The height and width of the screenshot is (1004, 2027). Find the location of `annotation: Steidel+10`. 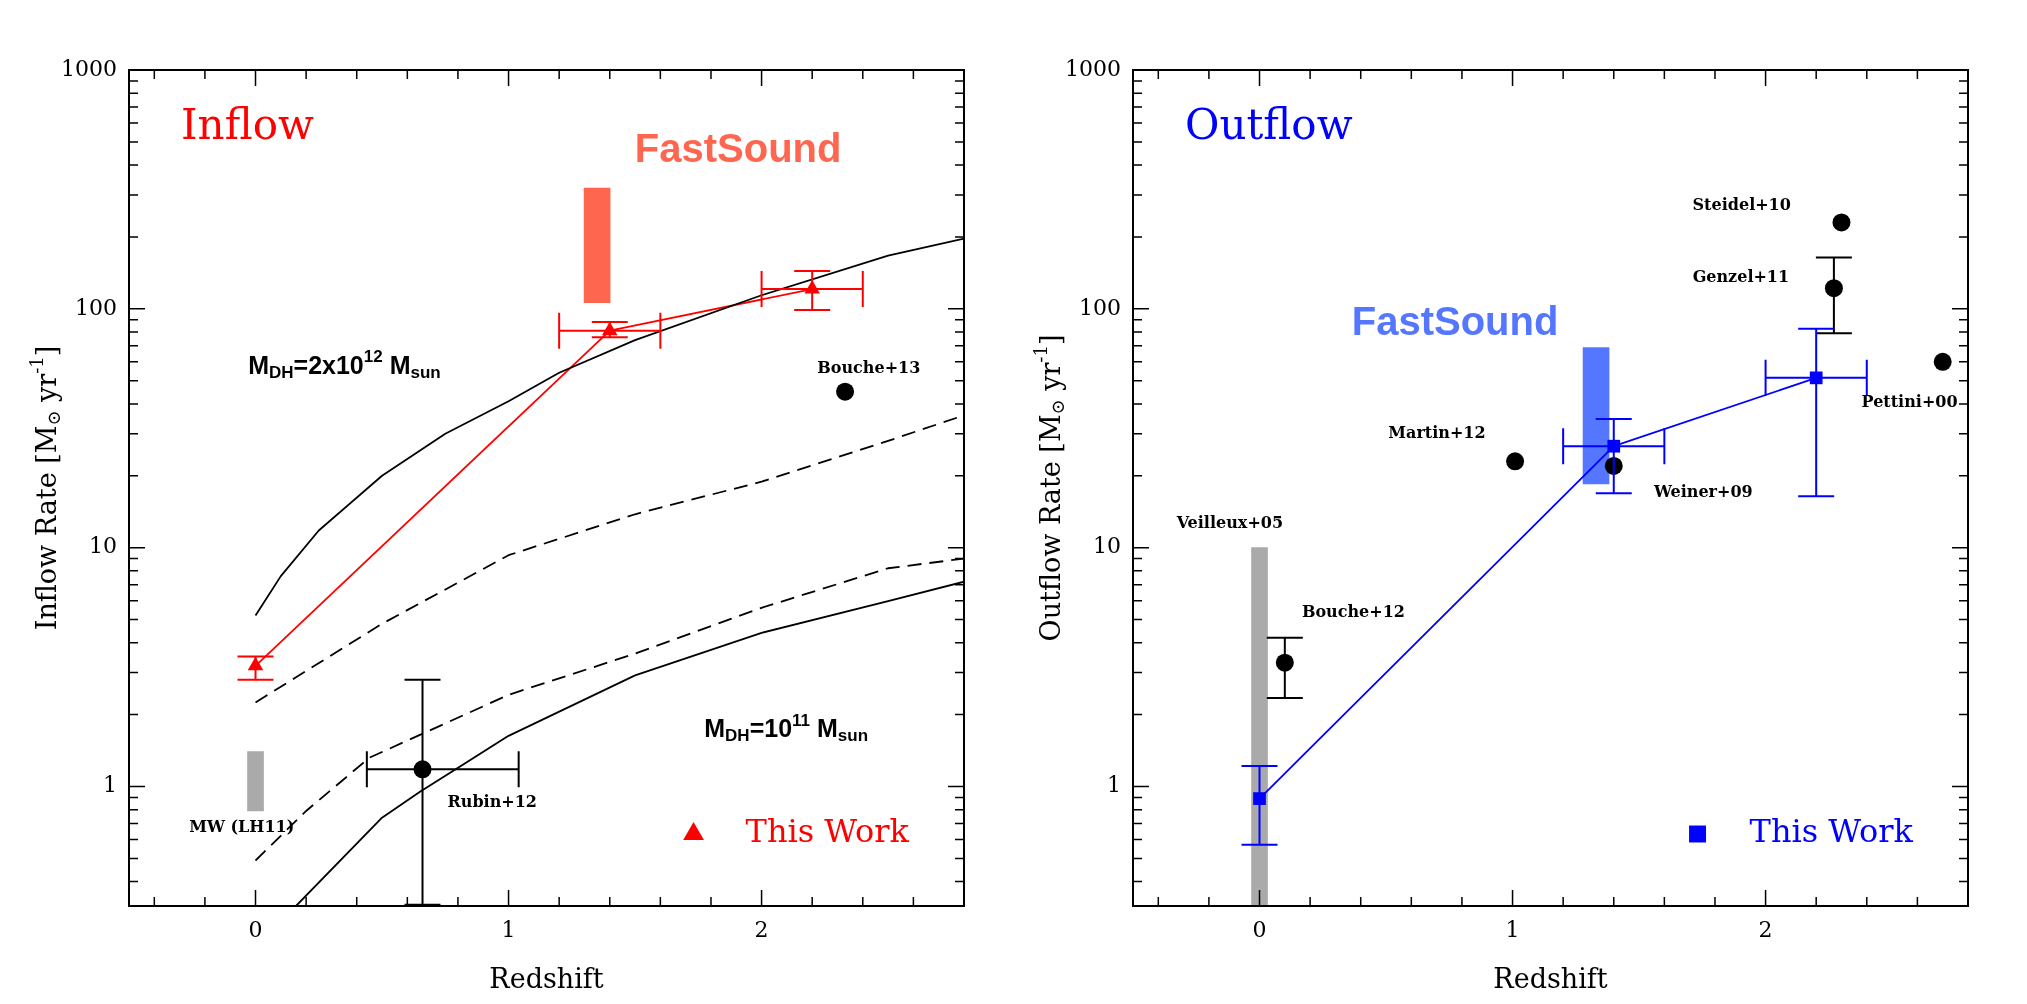

annotation: Steidel+10 is located at coordinates (1741, 204).